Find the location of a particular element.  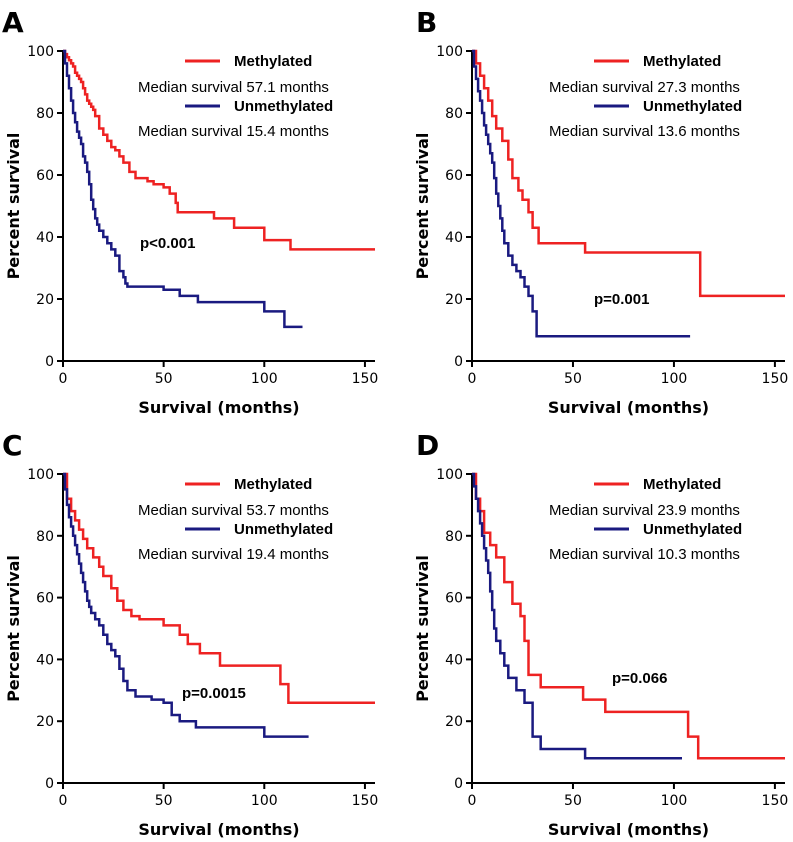

median-text-methylated: Median survival 53.7 months is located at coordinates (233, 510).